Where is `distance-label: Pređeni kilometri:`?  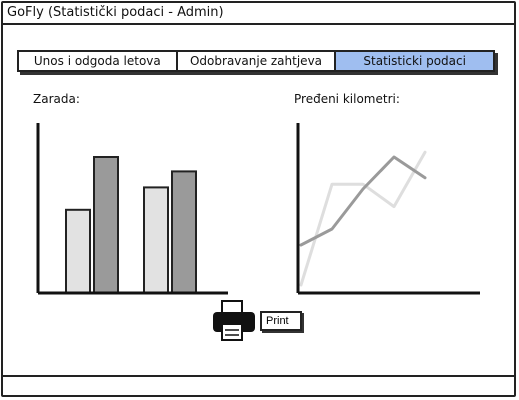 distance-label: Pređeni kilometri: is located at coordinates (347, 99).